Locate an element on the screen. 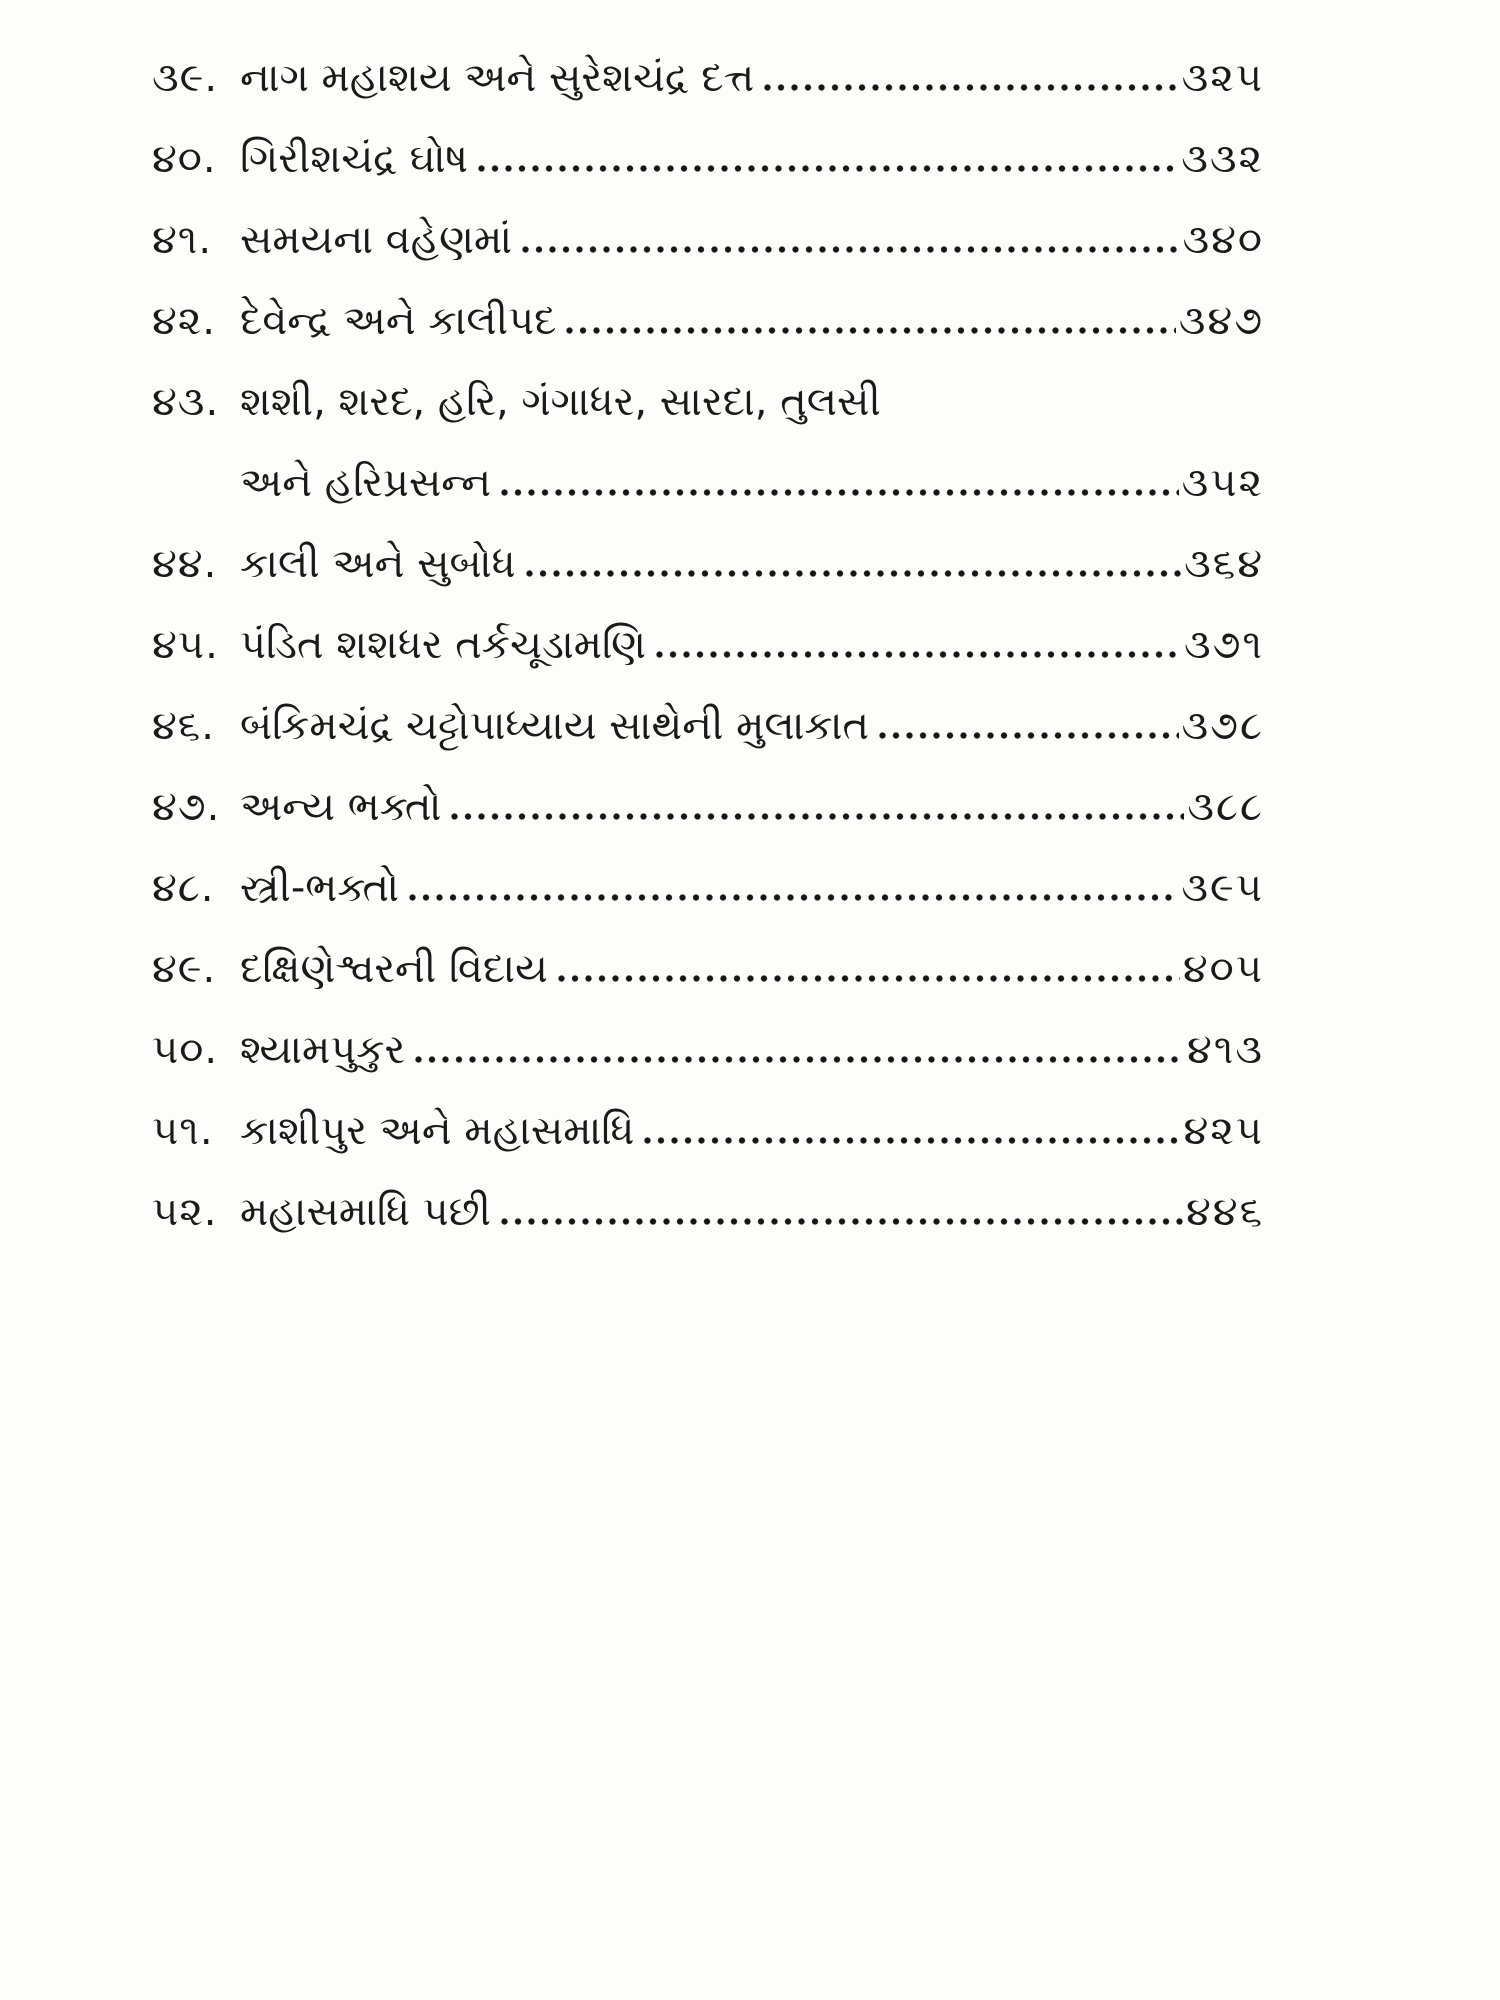 Image resolution: width=1500 pixels, height=2000 pixels. entry-page-number: ૩૯૫ is located at coordinates (1222, 888).